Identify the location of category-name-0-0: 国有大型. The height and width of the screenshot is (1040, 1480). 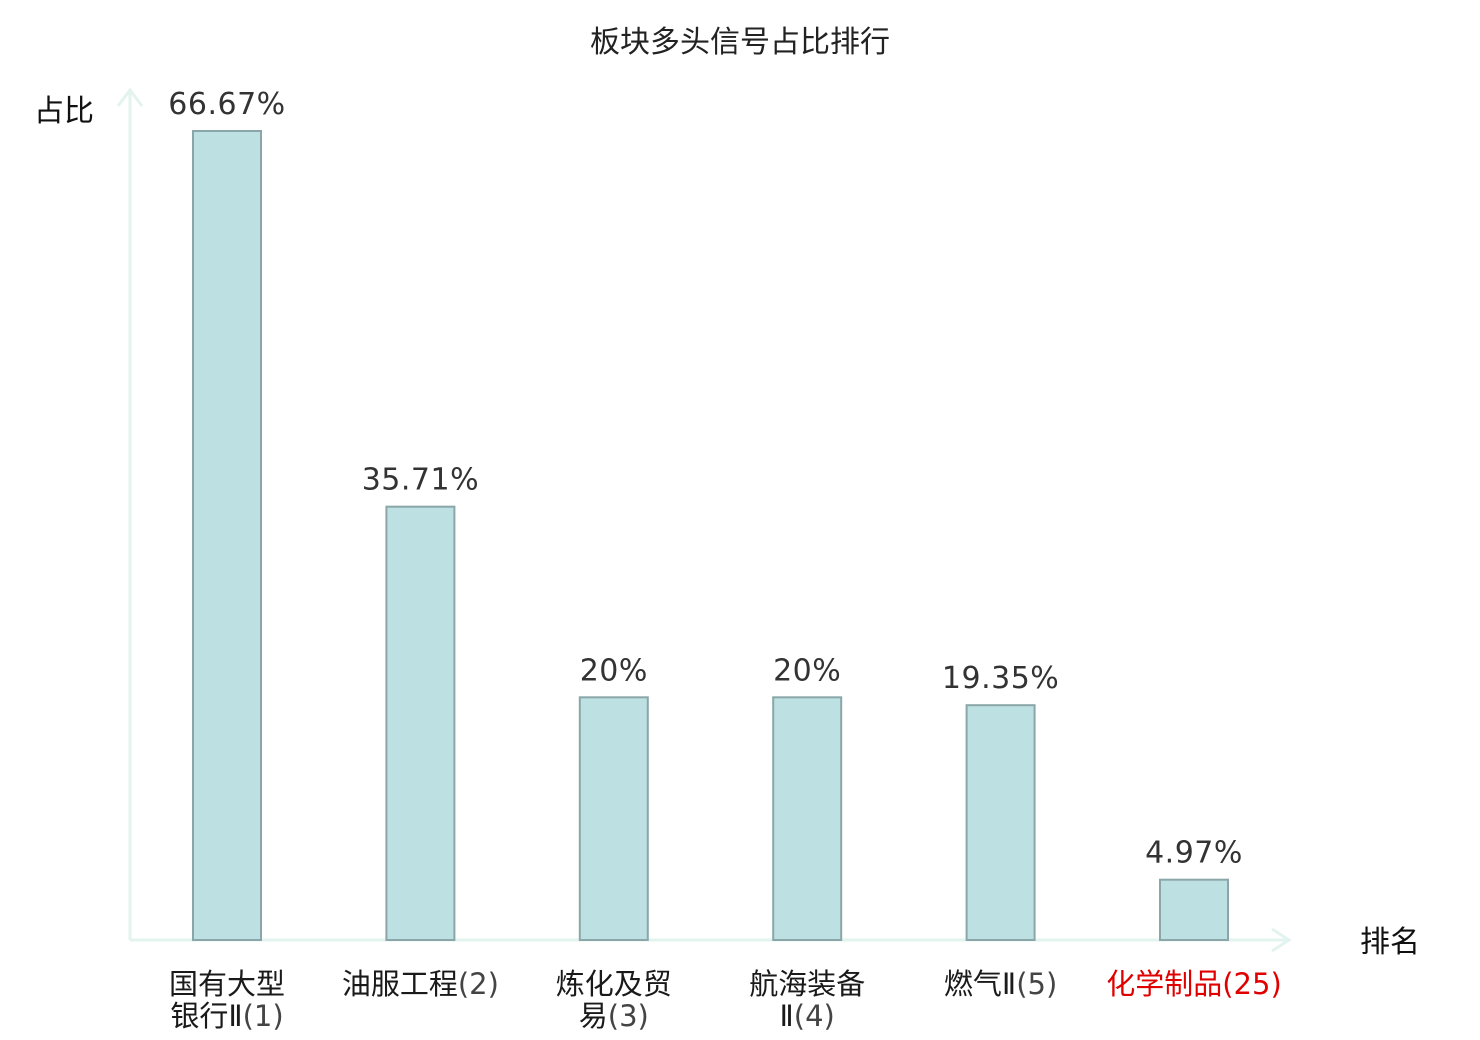
(227, 984).